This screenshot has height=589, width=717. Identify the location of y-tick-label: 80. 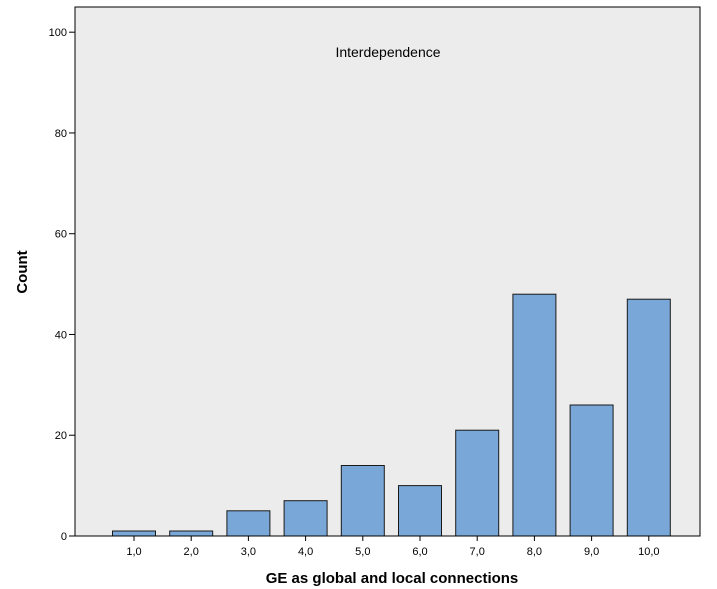
(61, 134).